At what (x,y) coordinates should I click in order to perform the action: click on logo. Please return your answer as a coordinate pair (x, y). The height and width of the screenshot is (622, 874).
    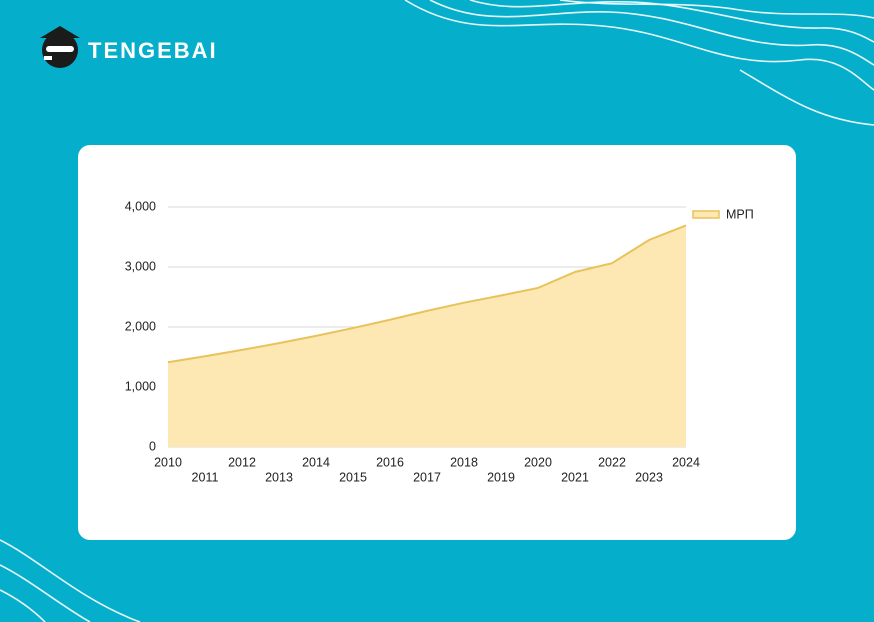
    Looking at the image, I should click on (60, 47).